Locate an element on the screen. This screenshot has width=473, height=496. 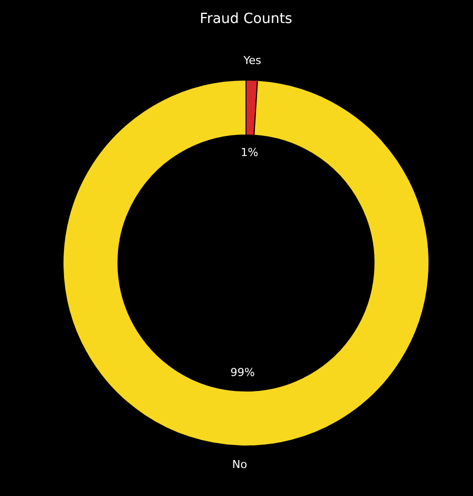
chart-title: Fraud Counts is located at coordinates (246, 19).